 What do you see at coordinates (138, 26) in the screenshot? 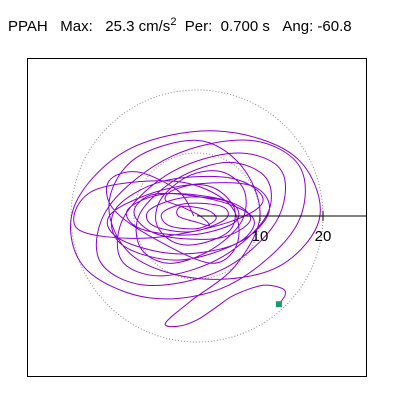
I see `max-value: 25.3 cm/s` at bounding box center [138, 26].